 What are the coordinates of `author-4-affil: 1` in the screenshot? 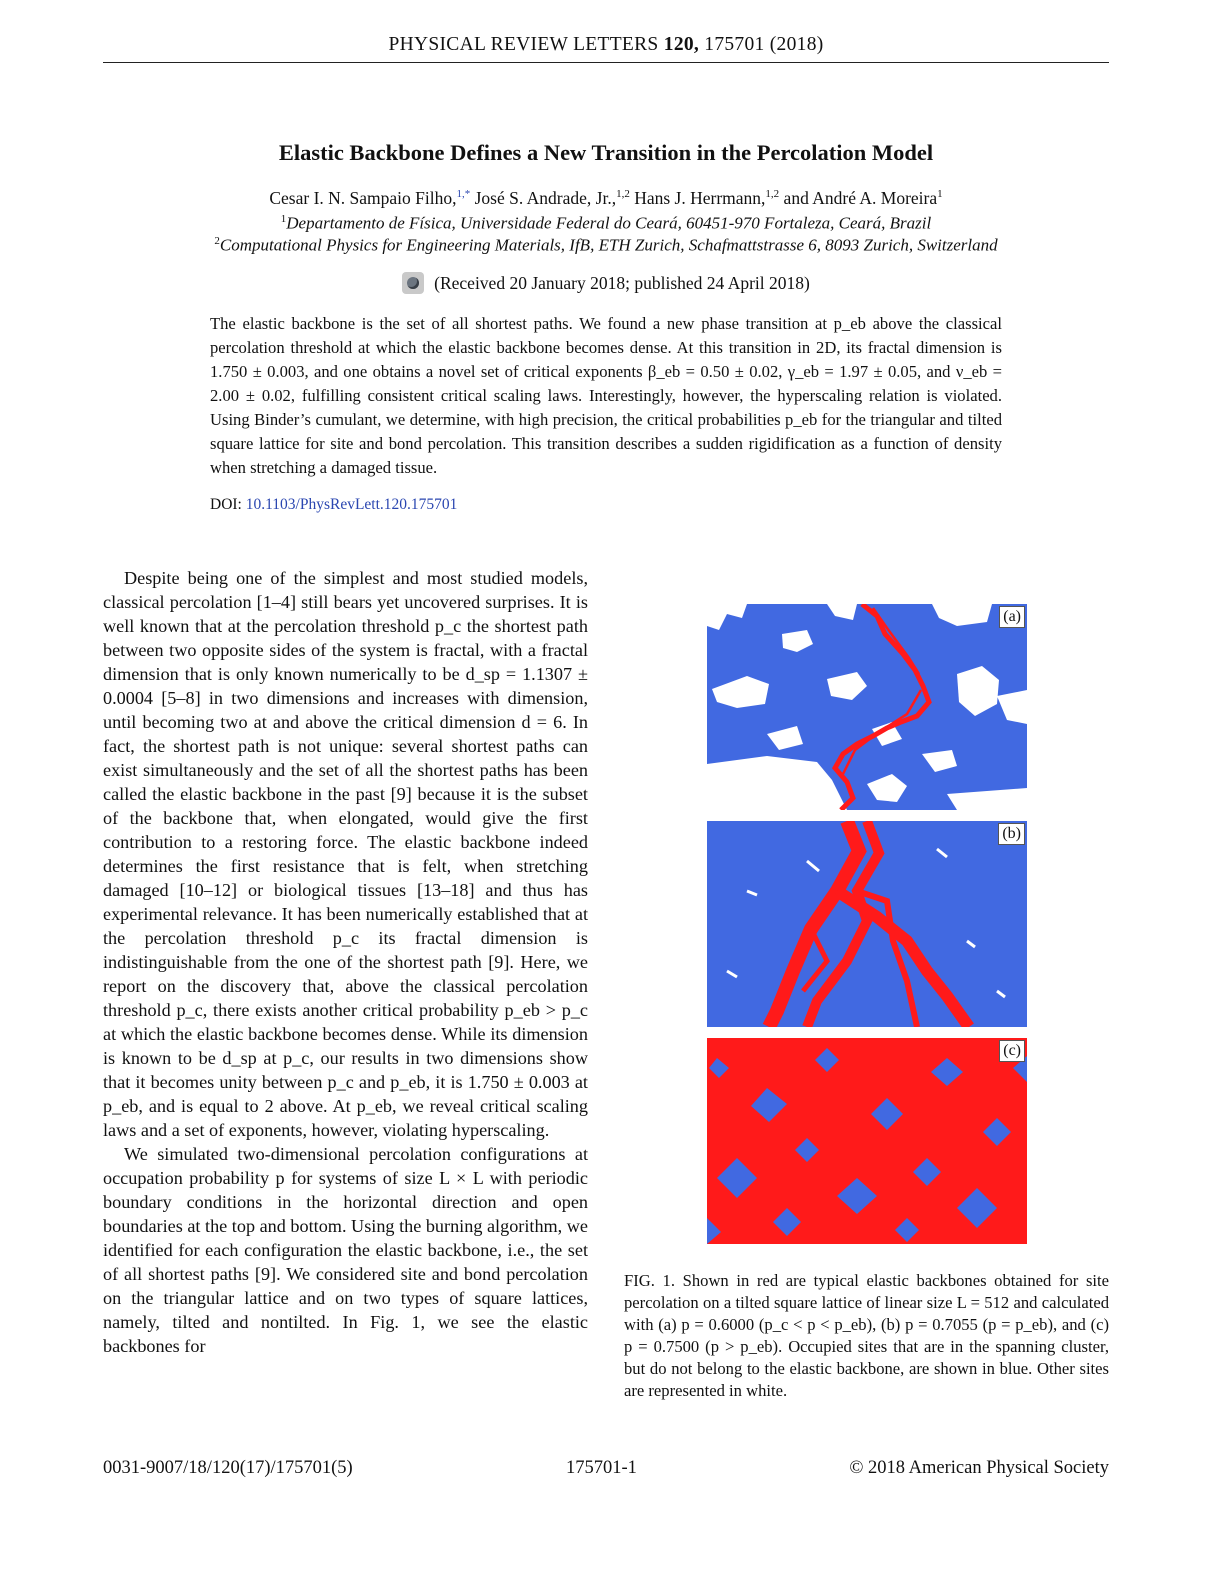 It's located at (940, 194).